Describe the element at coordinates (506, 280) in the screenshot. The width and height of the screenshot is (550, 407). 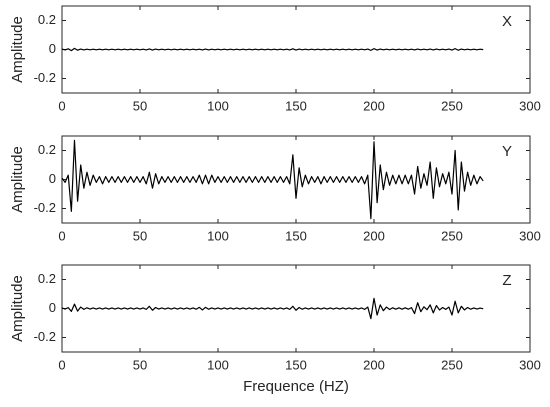
I see `panel-label: Z` at that location.